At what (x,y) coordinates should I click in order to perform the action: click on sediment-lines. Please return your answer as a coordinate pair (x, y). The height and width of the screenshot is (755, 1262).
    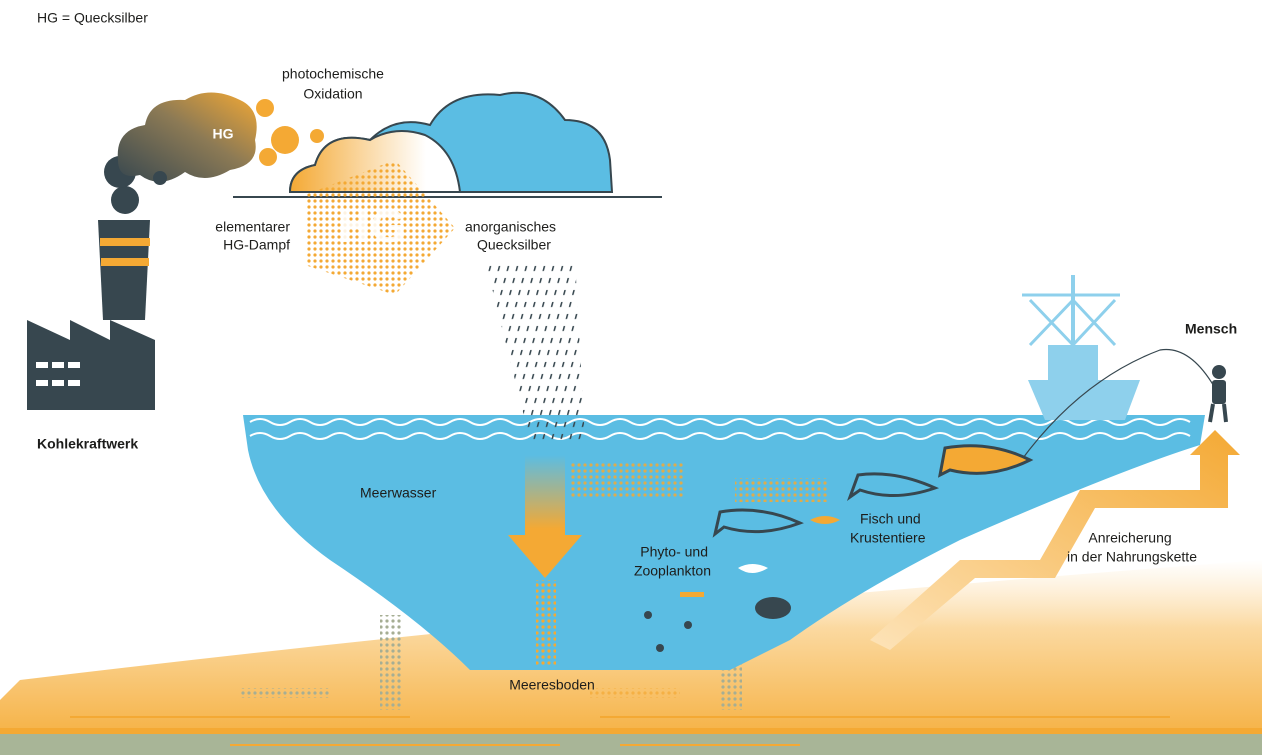
    Looking at the image, I should click on (620, 731).